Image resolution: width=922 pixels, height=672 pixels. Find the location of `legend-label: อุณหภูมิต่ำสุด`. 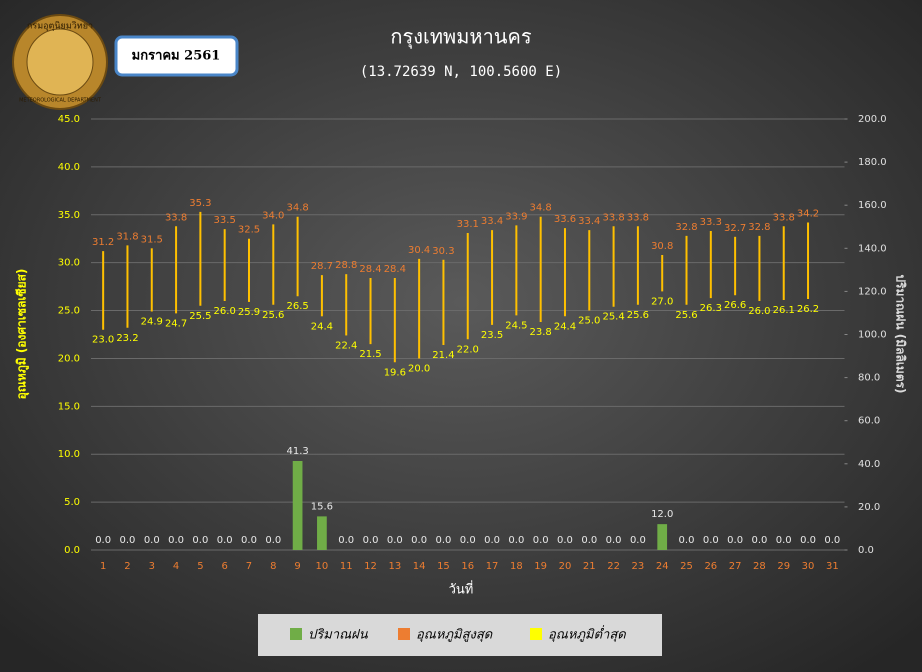

legend-label: อุณหภูมิต่ำสุด is located at coordinates (587, 634).